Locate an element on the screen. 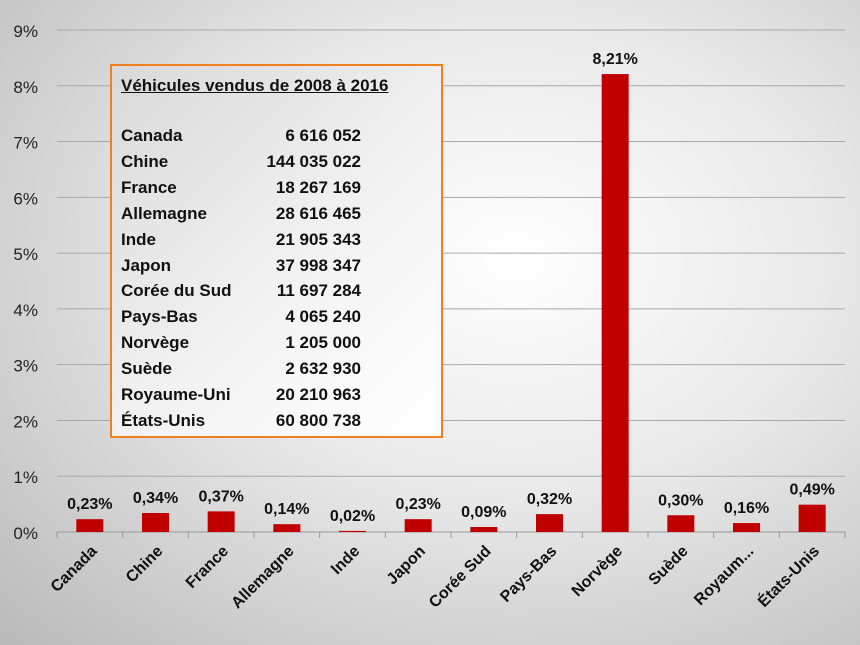 This screenshot has height=645, width=860. x-tick-label: Suède is located at coordinates (669, 566).